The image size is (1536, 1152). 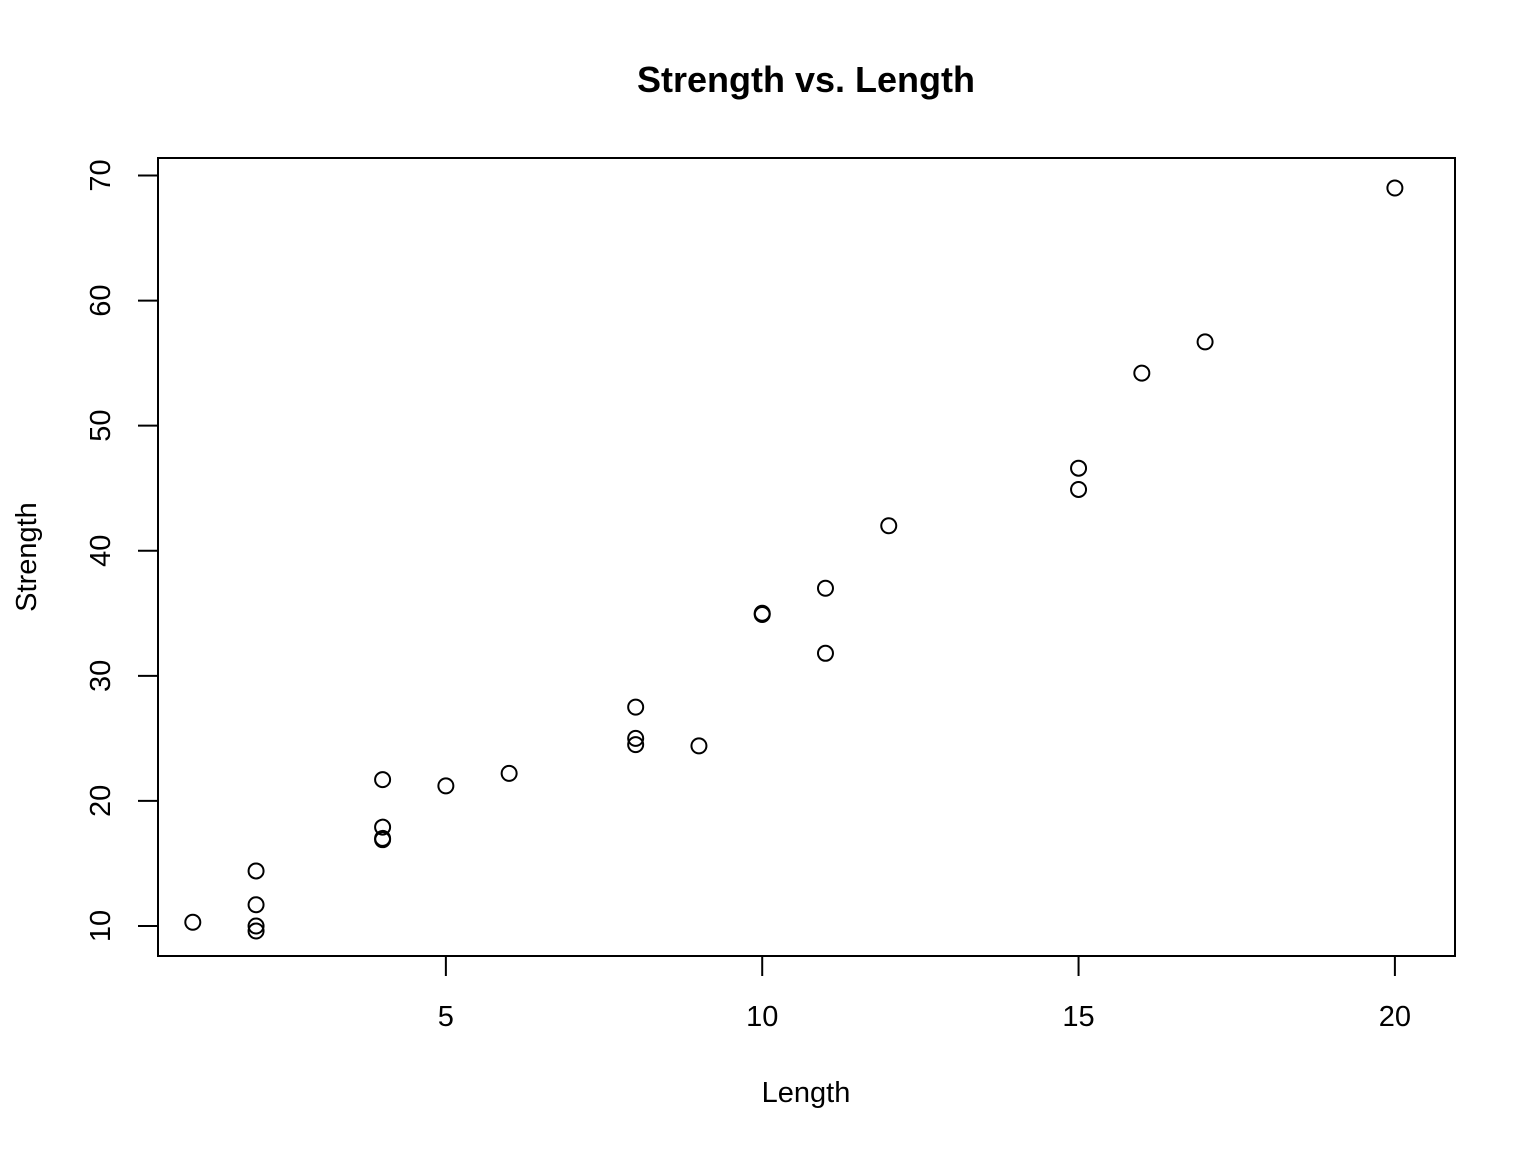 What do you see at coordinates (101, 426) in the screenshot?
I see `y-tick-label: 50` at bounding box center [101, 426].